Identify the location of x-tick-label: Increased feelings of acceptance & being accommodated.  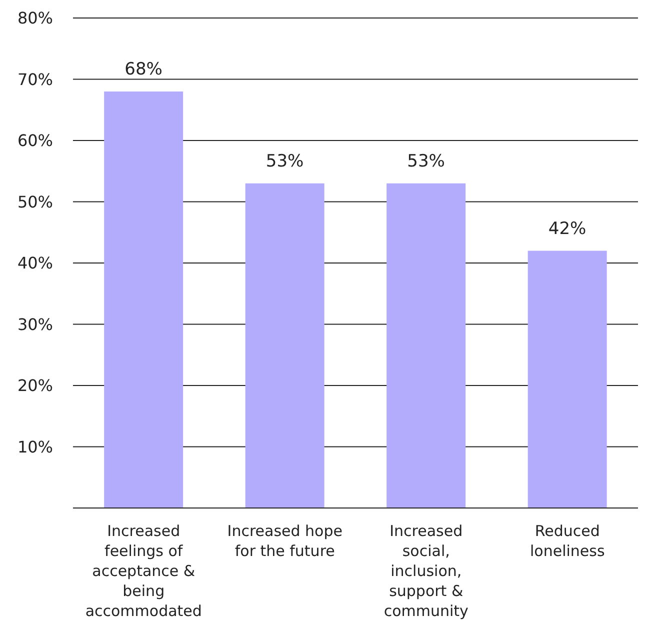
(143, 571).